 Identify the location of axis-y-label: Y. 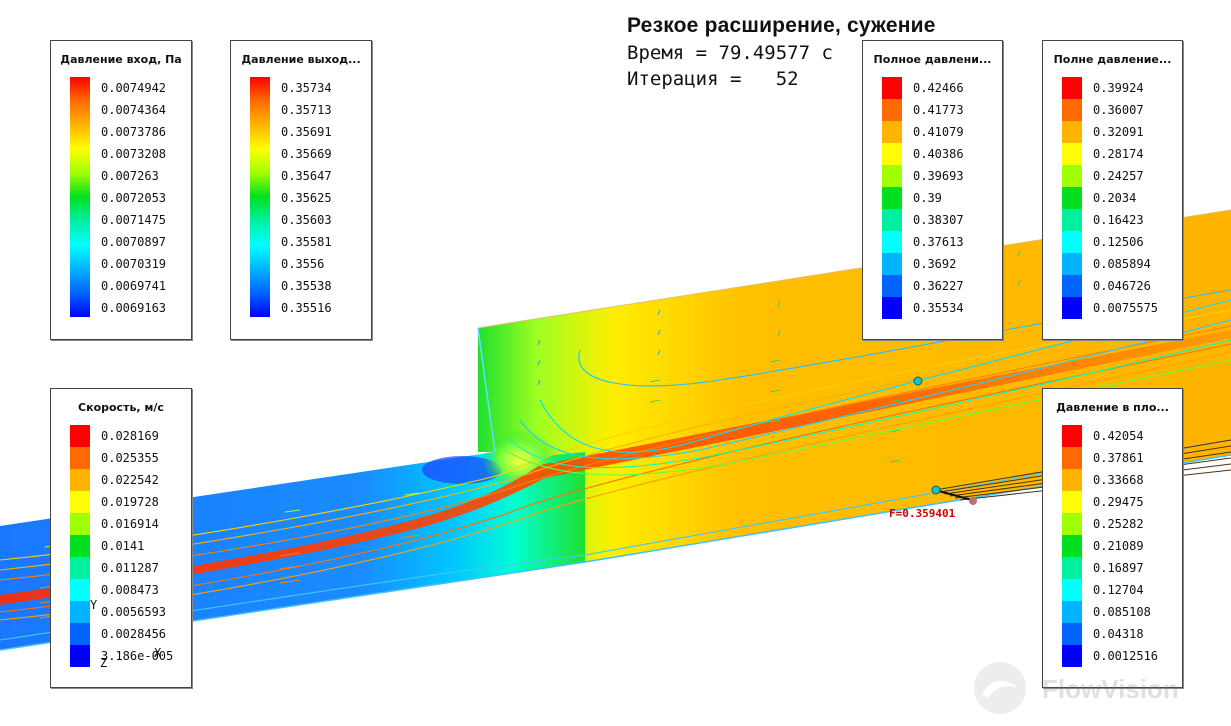
(94, 605).